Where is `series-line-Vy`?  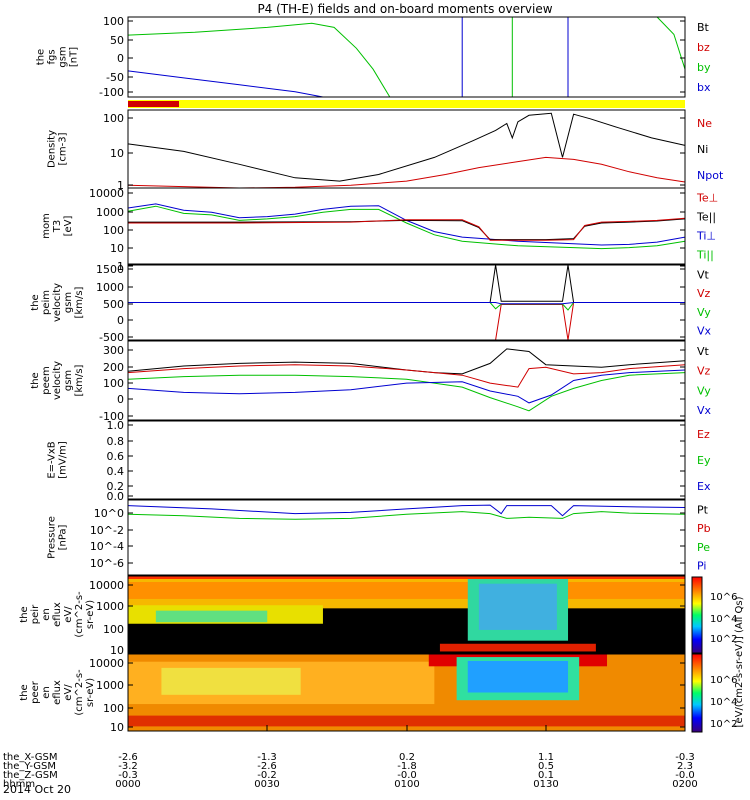
series-line-Vy is located at coordinates (406, 392).